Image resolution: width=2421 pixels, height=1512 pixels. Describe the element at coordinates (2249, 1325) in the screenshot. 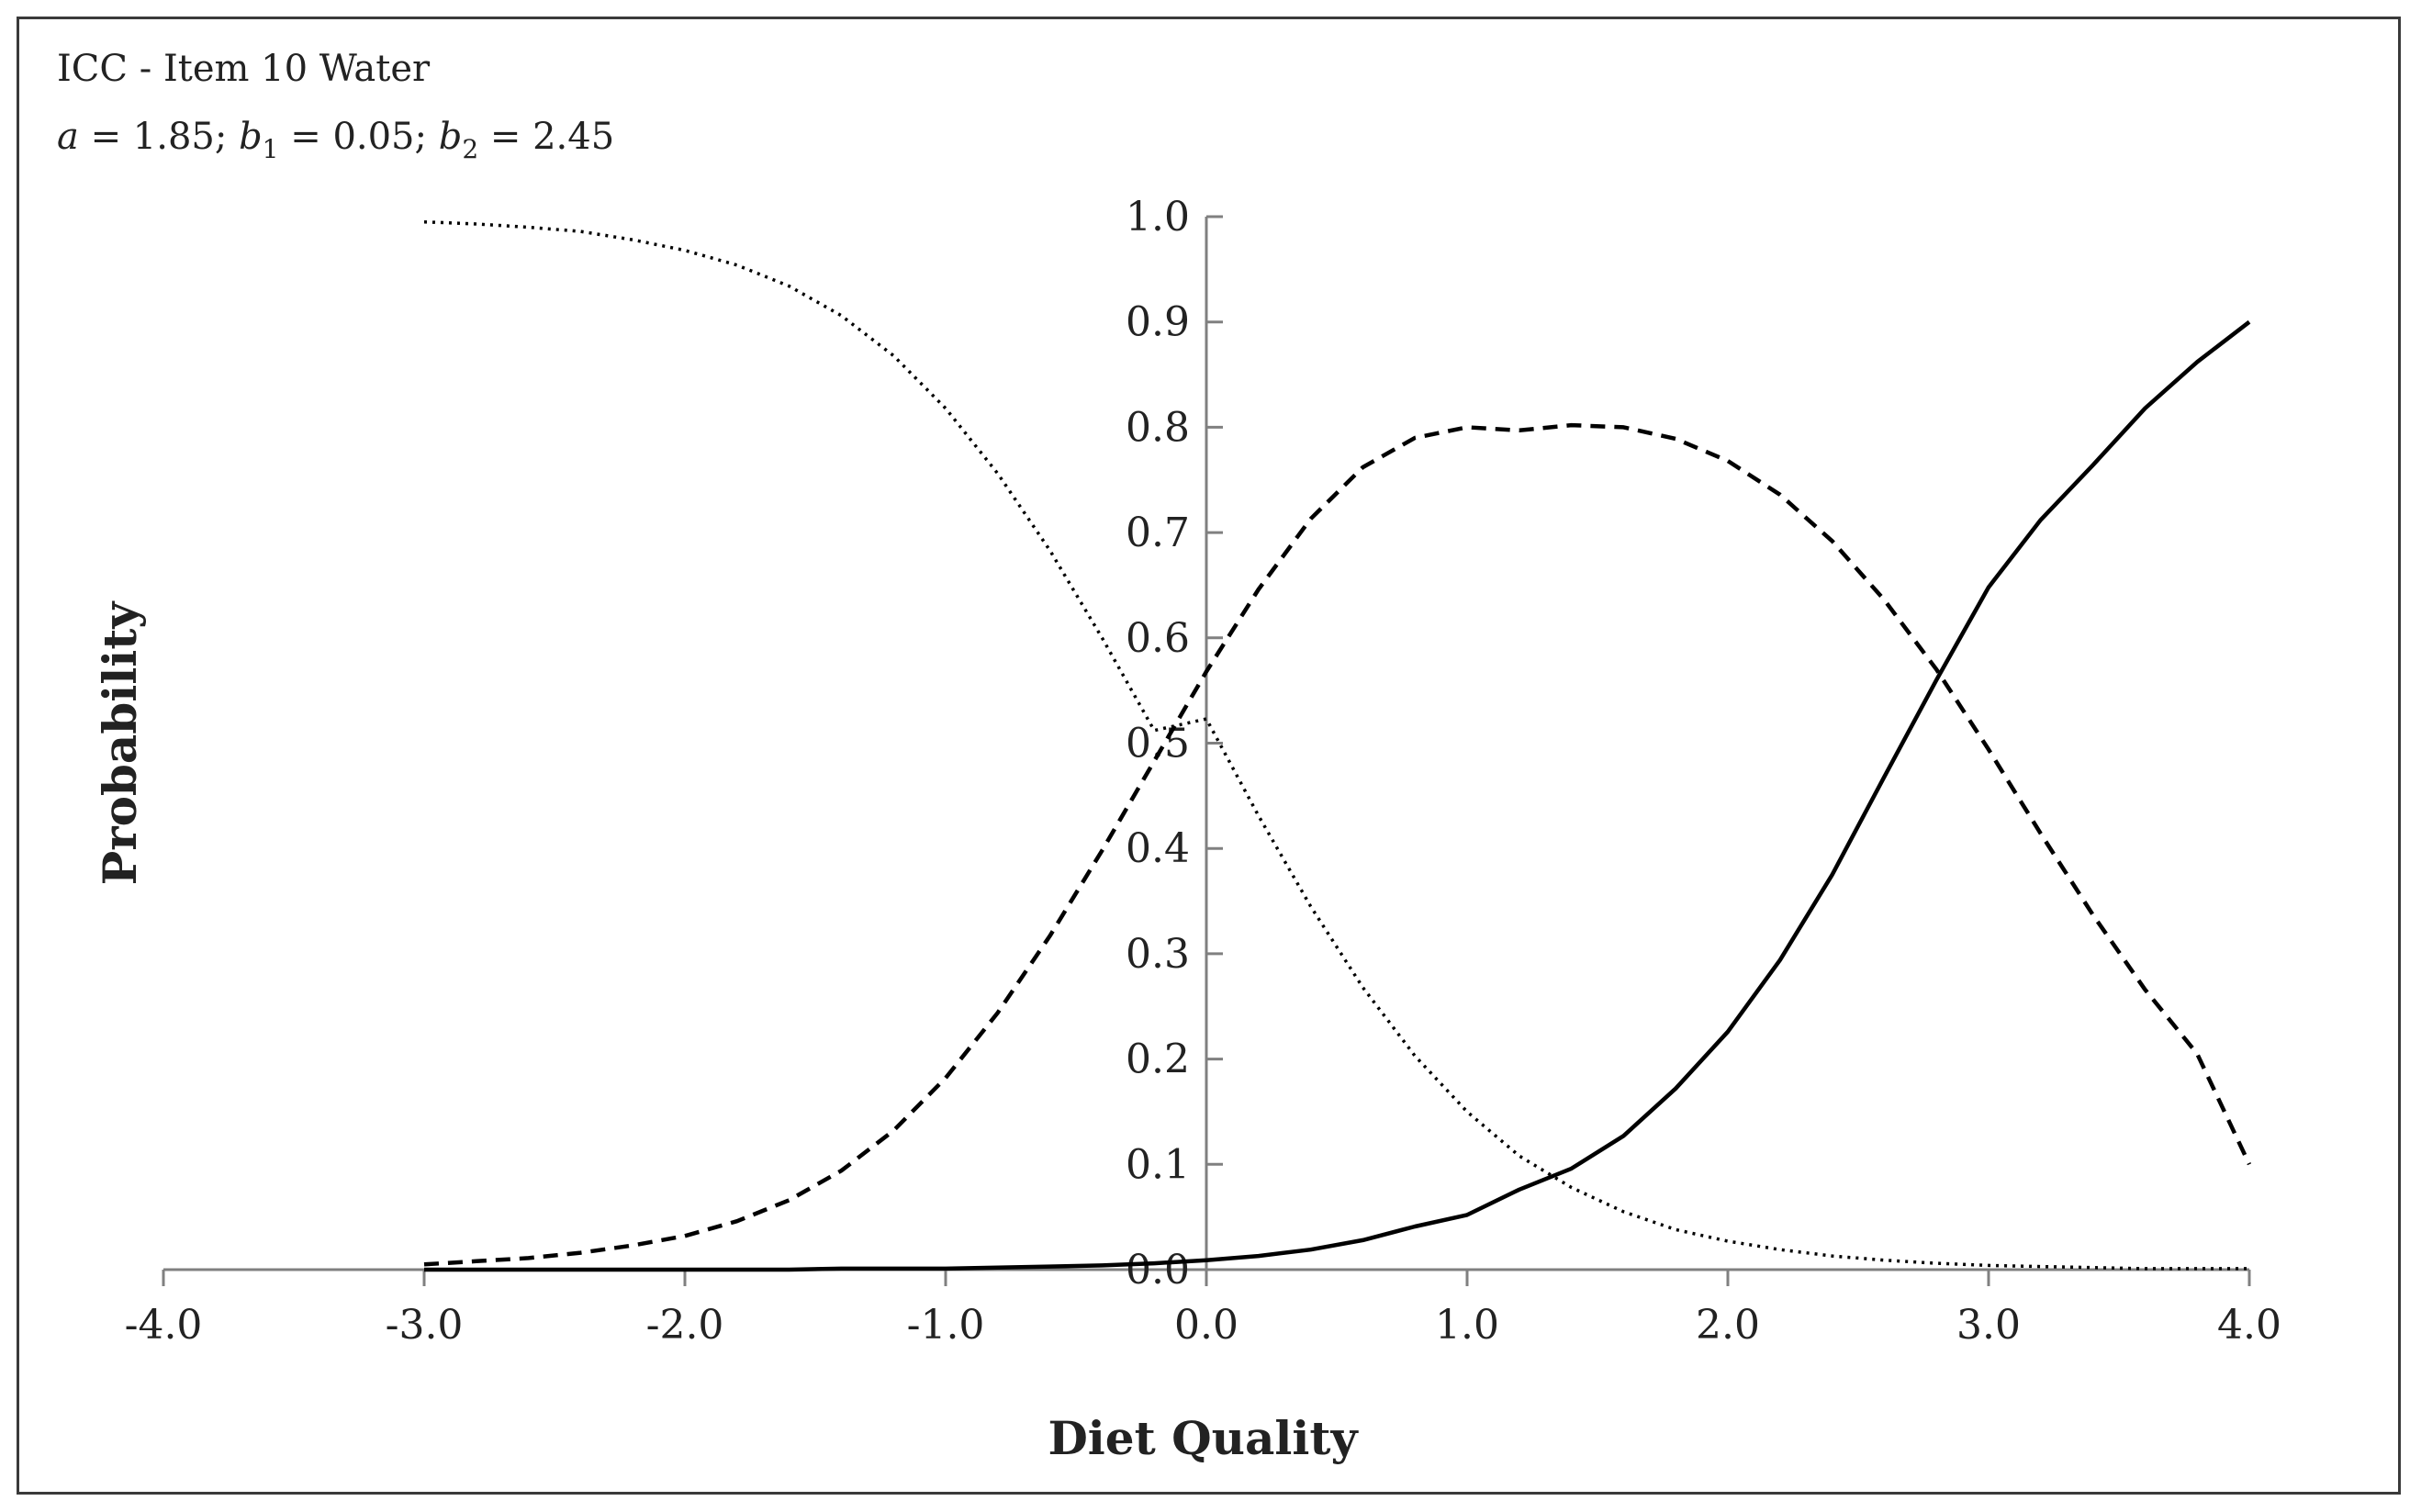

I see `x-tick-label: 4.0` at that location.